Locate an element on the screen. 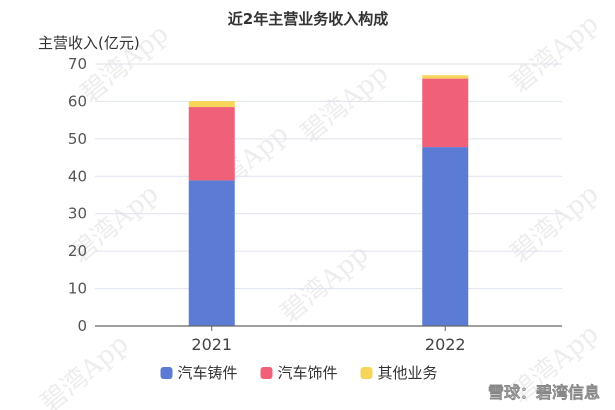  x-axis-ticks: 2021 2022 is located at coordinates (328, 340).